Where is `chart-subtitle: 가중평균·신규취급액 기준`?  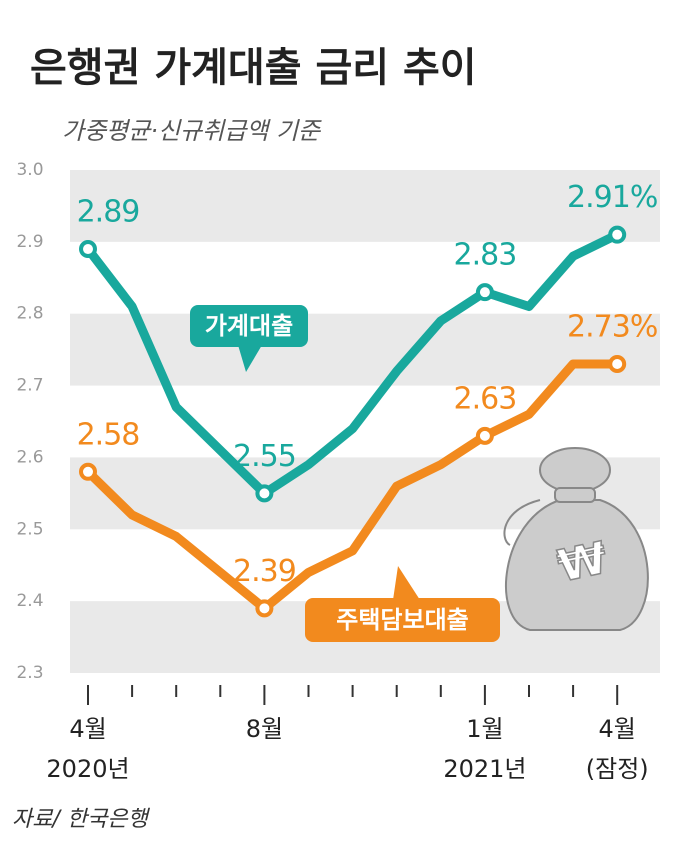 chart-subtitle: 가중평균·신규취급액 기준 is located at coordinates (192, 131).